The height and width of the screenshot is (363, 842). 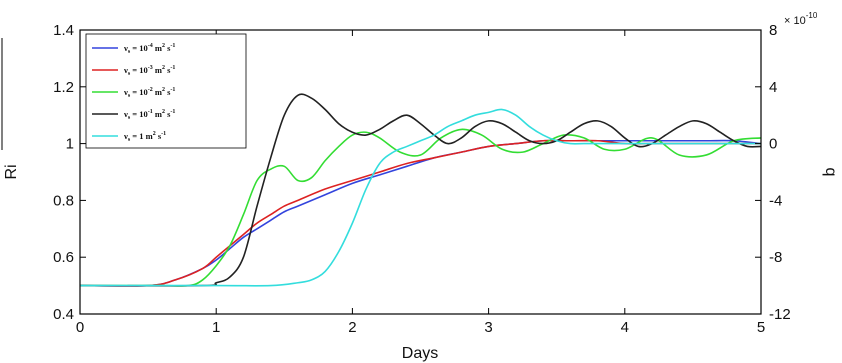 I want to click on y-axis-right-label: q, so click(x=830, y=172).